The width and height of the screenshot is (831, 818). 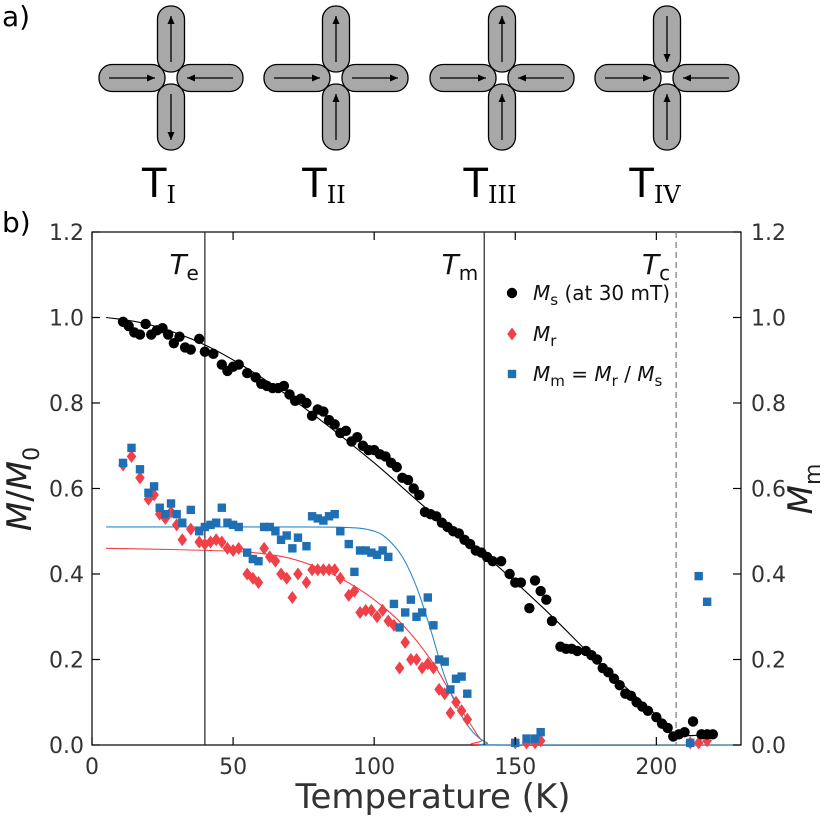 I want to click on spin-arrow-down, so click(x=171, y=117).